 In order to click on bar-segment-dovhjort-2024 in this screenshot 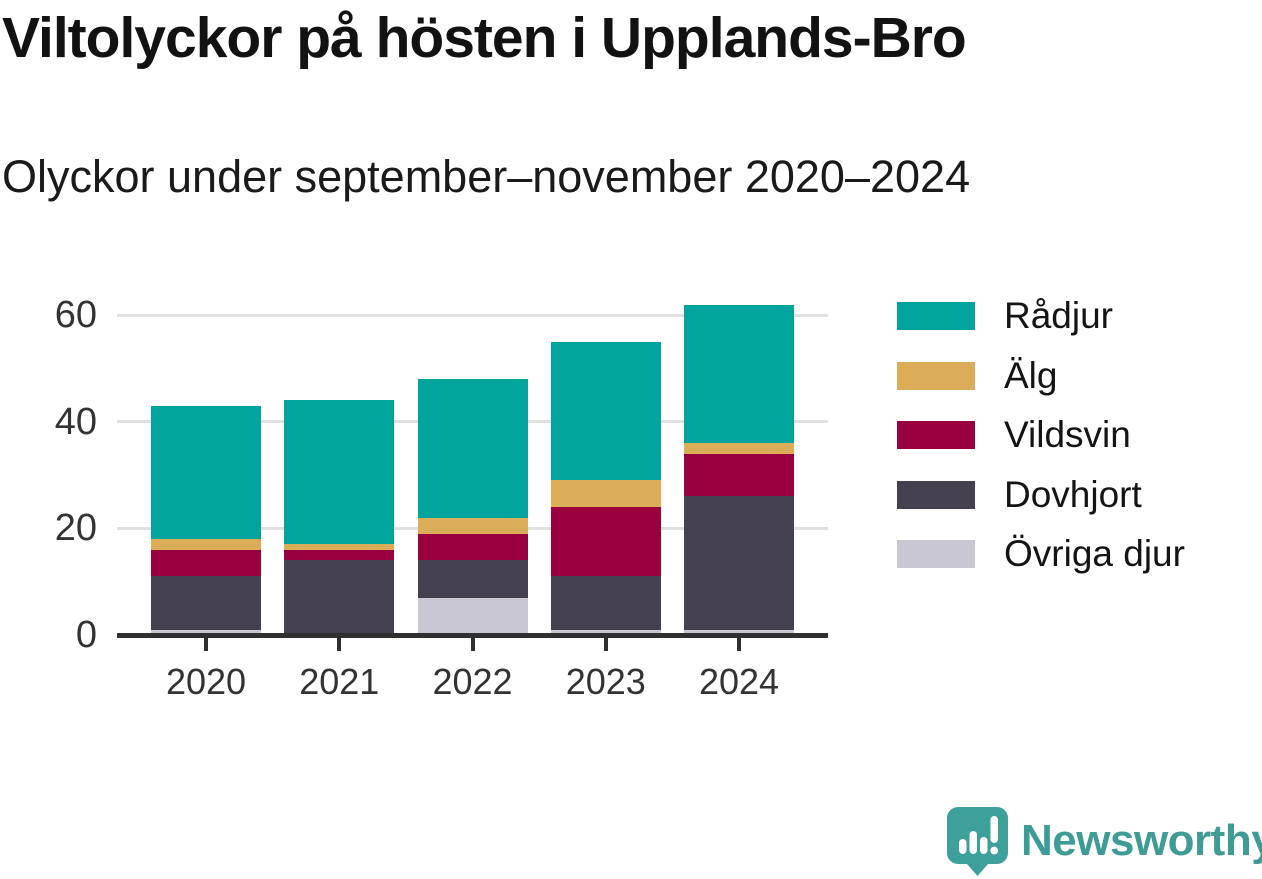, I will do `click(739, 563)`.